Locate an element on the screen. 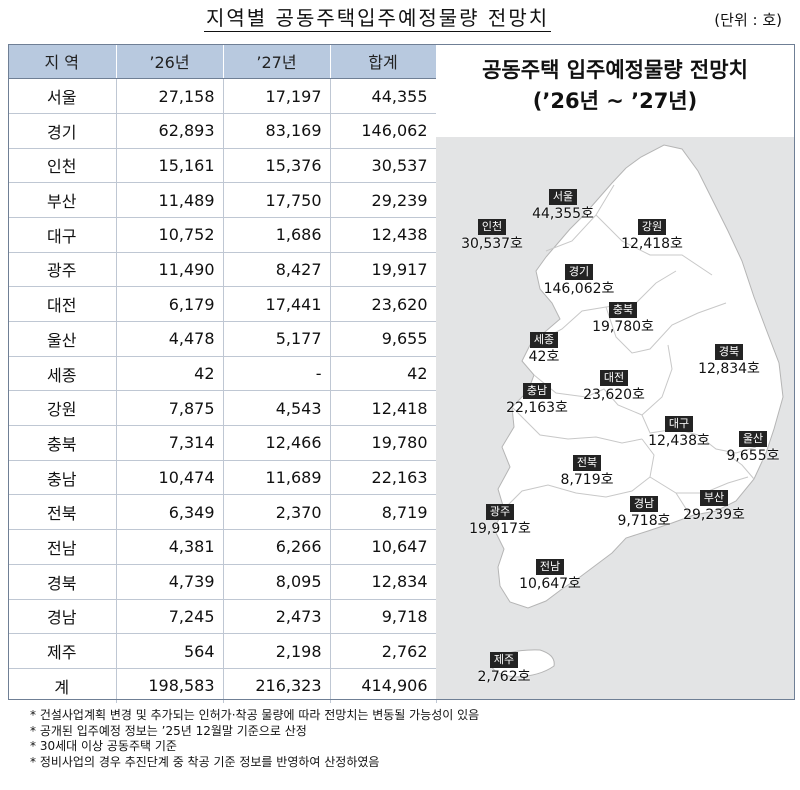 The width and height of the screenshot is (800, 790). map-title: 공동주택 입주예정물량 전망치 is located at coordinates (615, 70).